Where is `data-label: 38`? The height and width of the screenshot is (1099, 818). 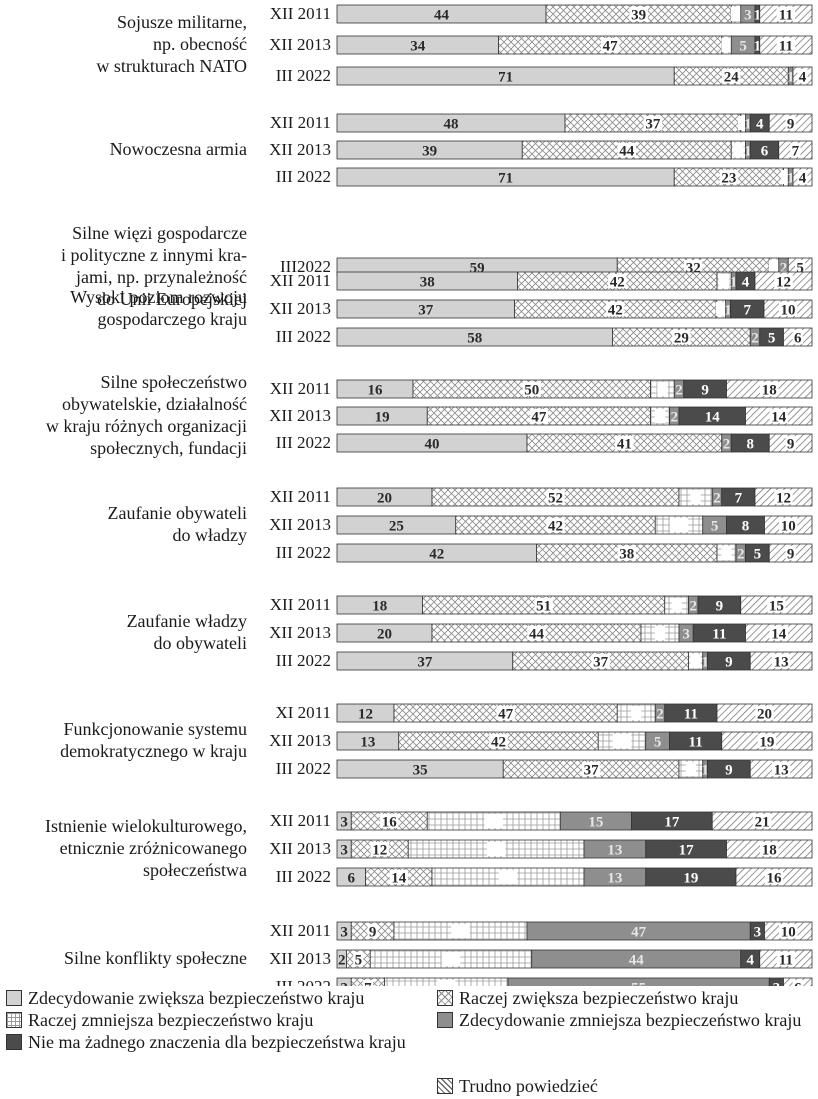
data-label: 38 is located at coordinates (427, 283).